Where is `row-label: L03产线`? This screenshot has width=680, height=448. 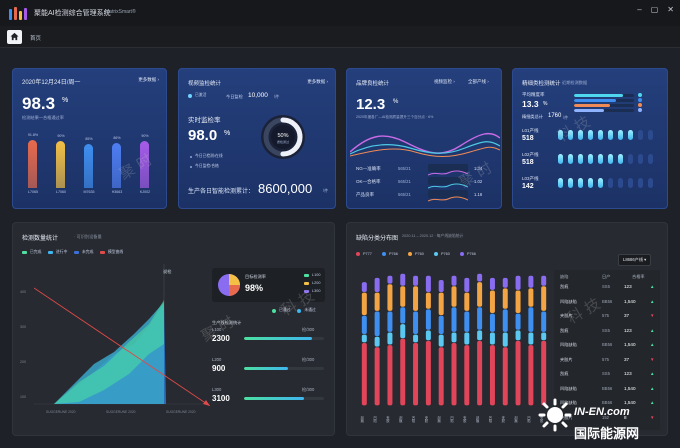
row-label: L03产线 is located at coordinates (530, 178).